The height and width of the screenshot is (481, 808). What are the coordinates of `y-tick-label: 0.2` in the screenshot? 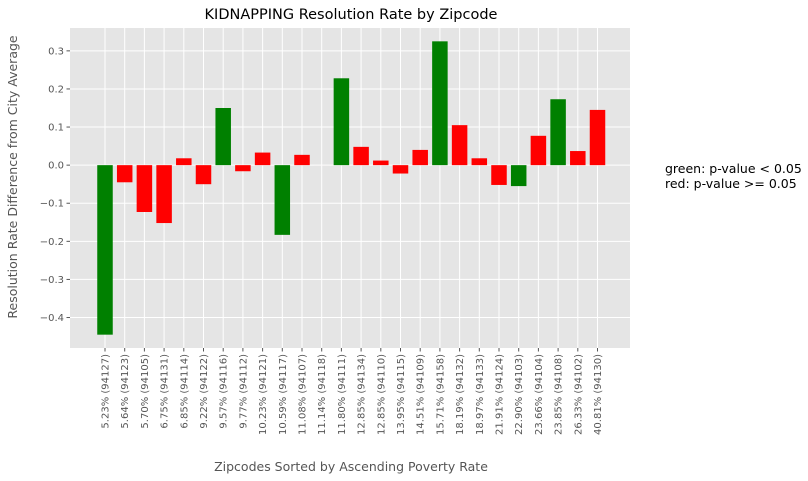 It's located at (56, 89).